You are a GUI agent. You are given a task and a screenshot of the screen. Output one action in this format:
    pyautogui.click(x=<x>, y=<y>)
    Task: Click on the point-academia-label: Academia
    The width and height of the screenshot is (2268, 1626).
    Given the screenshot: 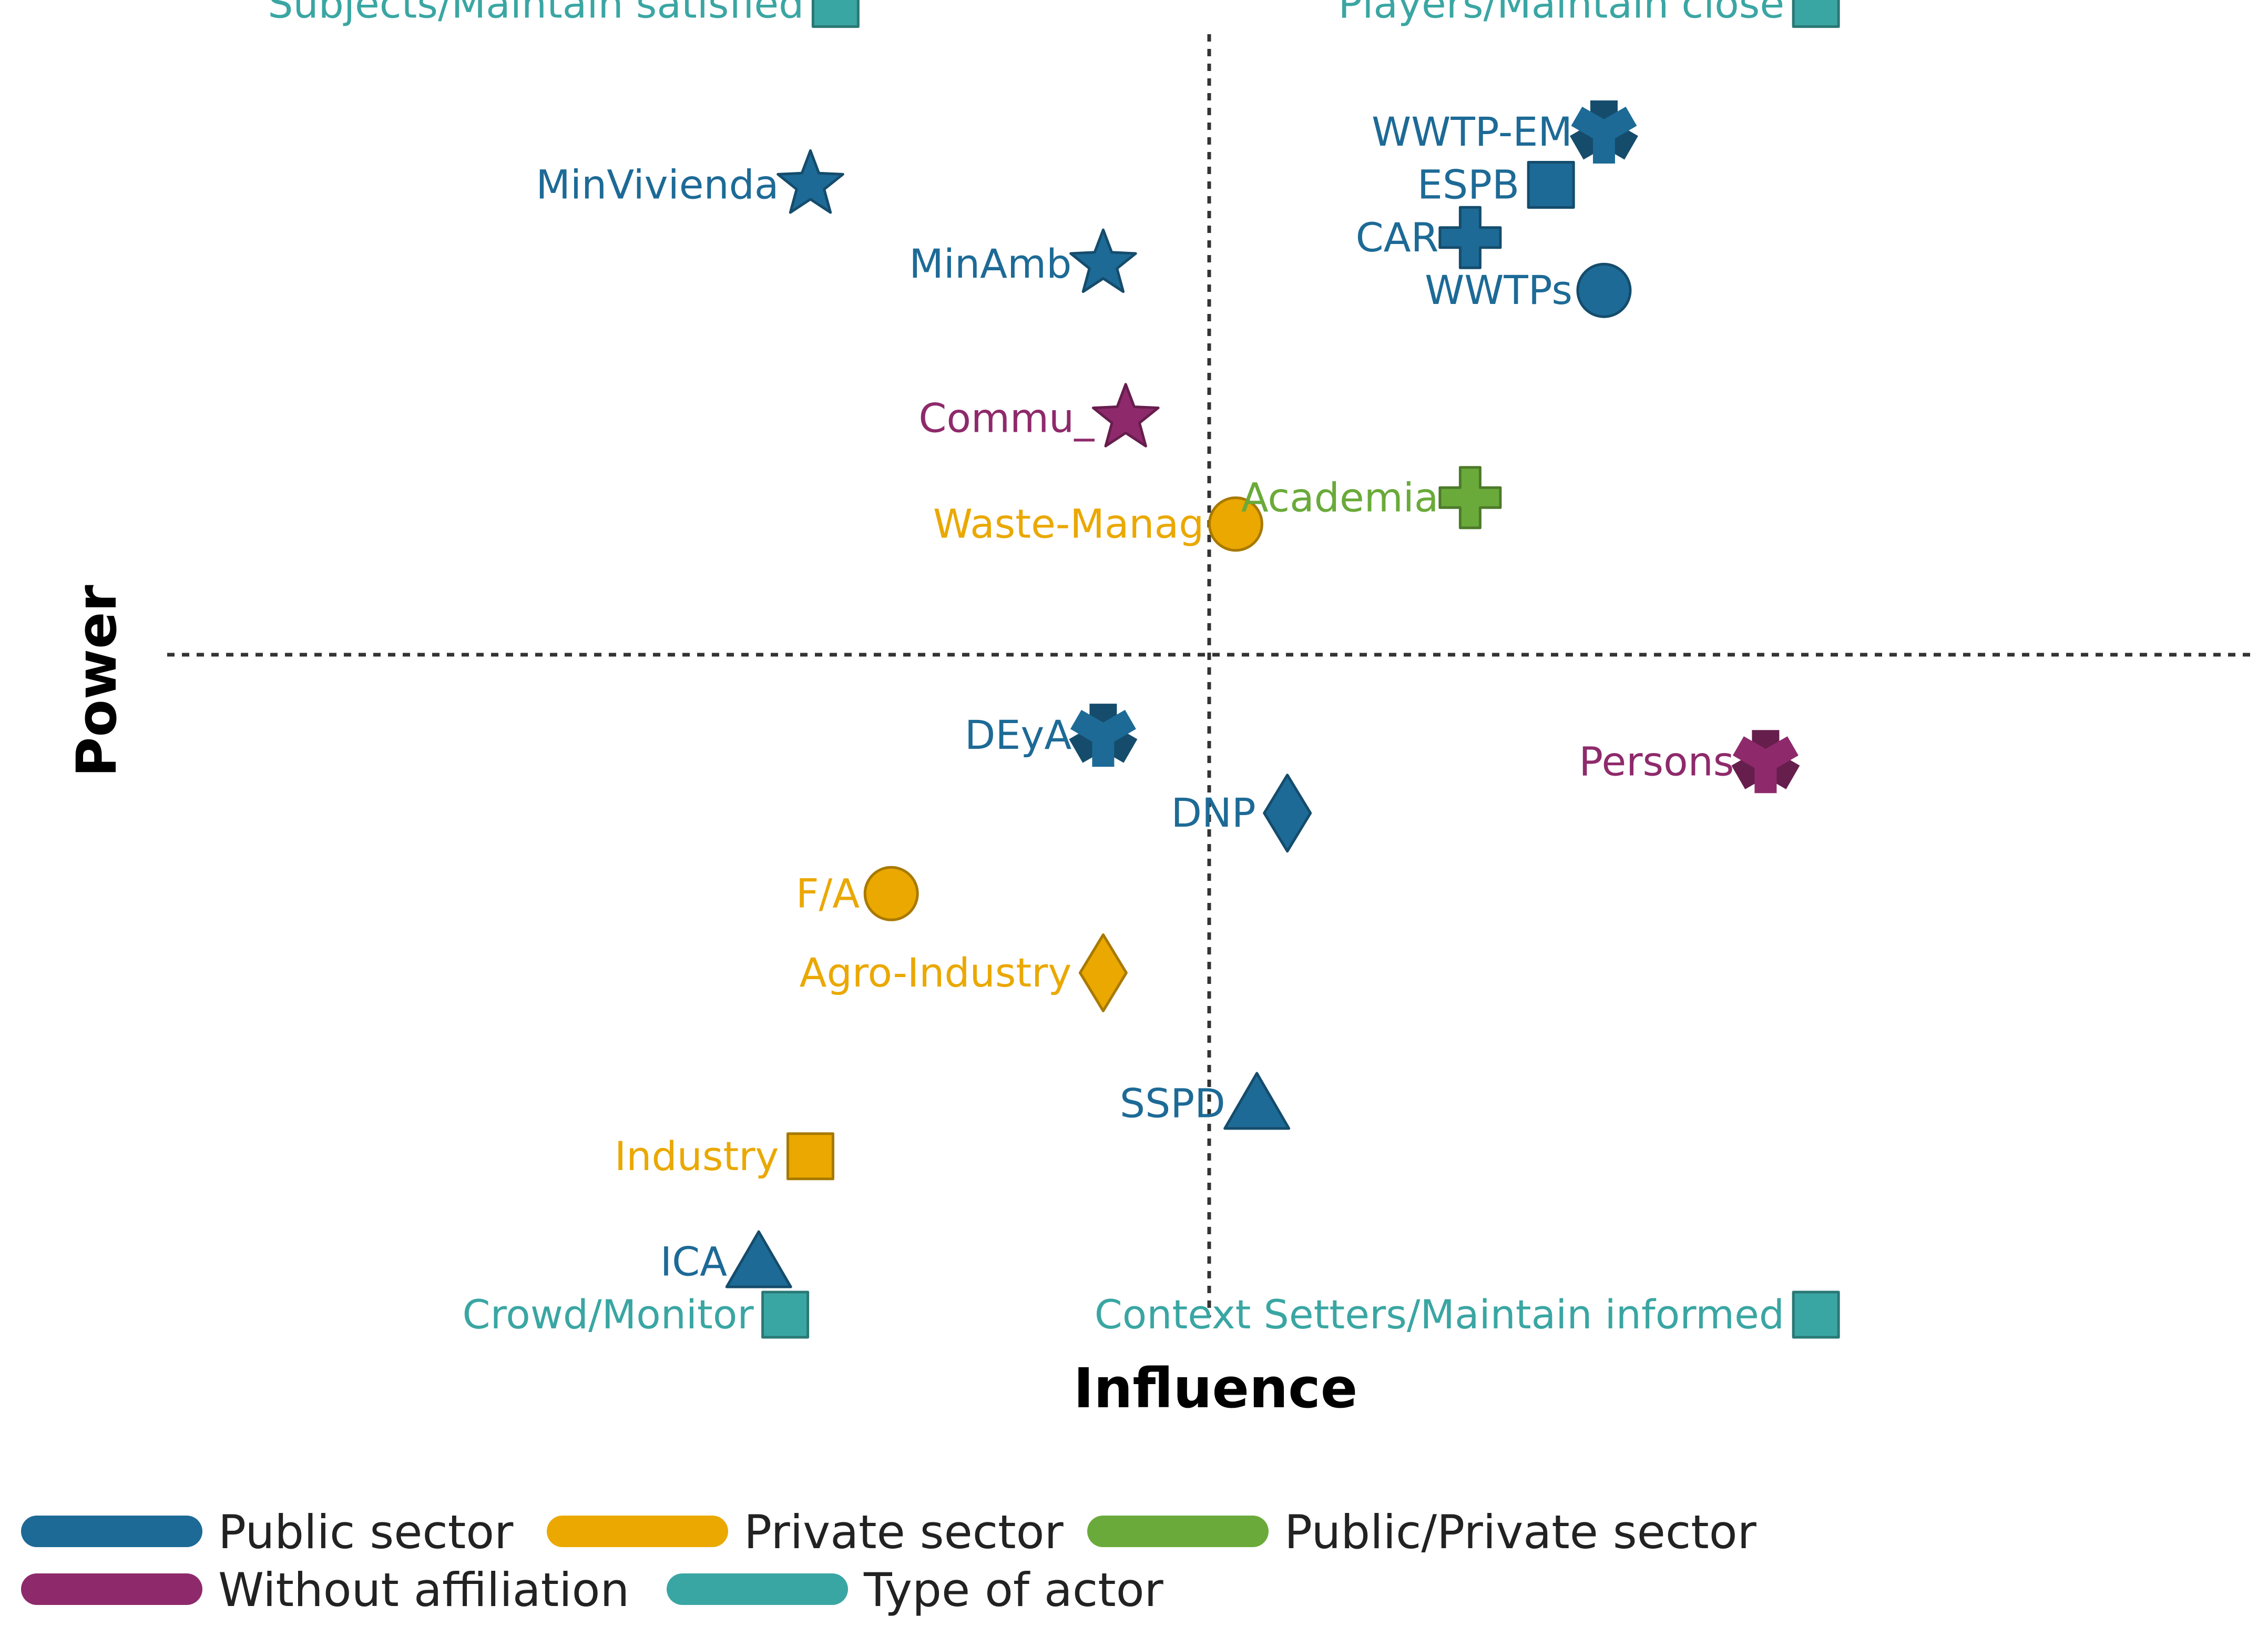 What is the action you would take?
    pyautogui.click(x=1340, y=498)
    